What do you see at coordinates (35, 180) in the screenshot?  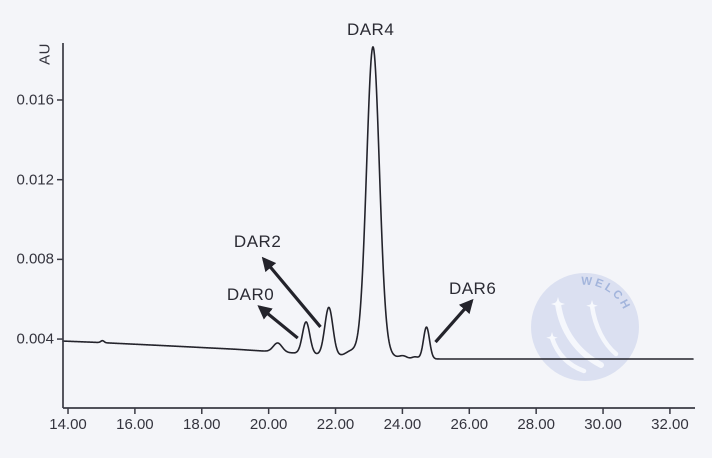 I see `y-tick-label: 0.012` at bounding box center [35, 180].